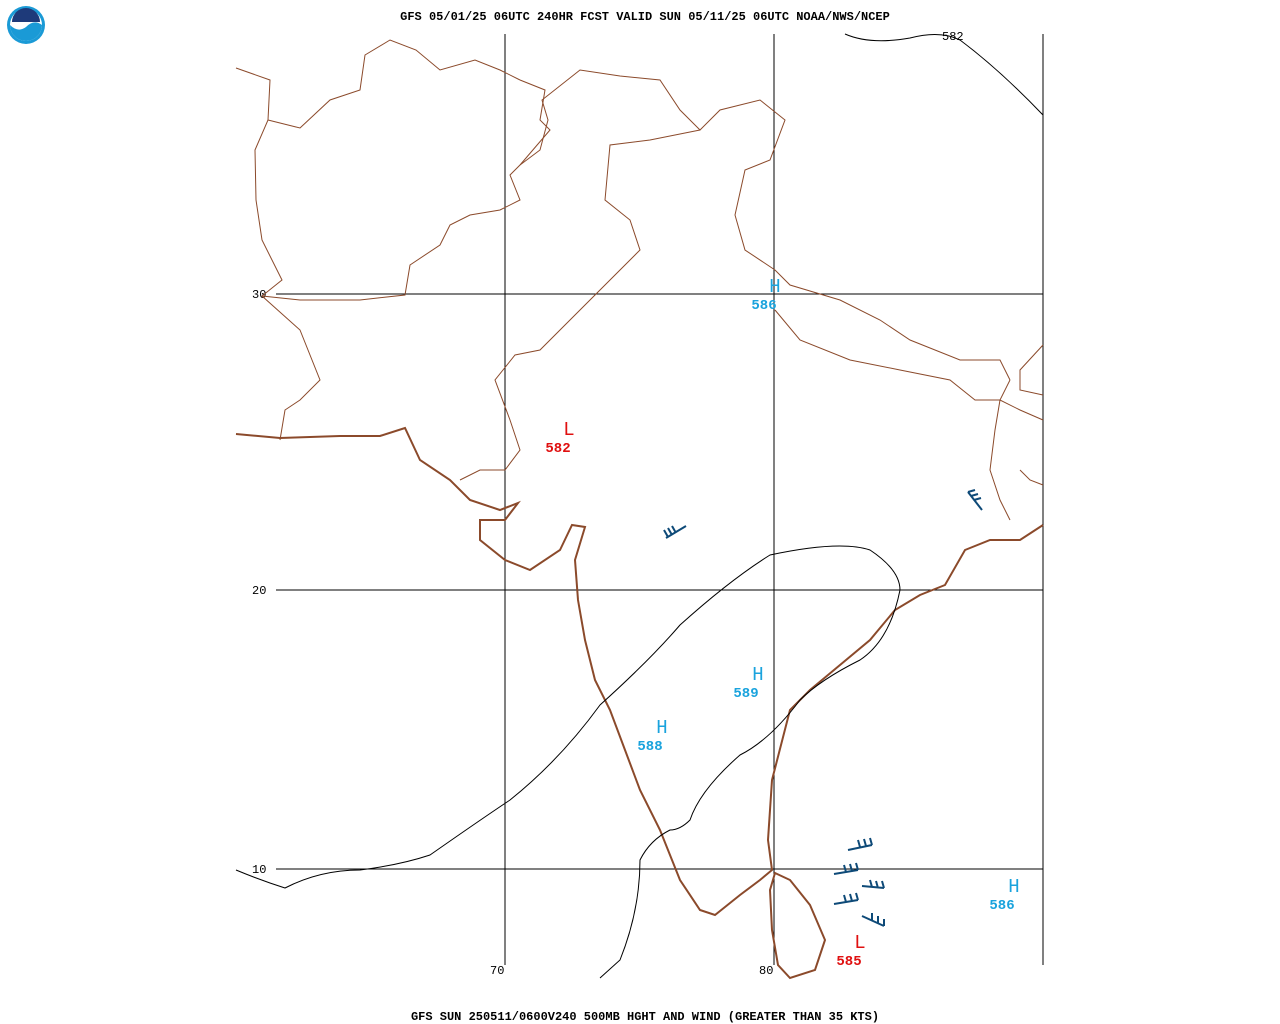 Image resolution: width=1280 pixels, height=1024 pixels. I want to click on center-value: 589, so click(745, 694).